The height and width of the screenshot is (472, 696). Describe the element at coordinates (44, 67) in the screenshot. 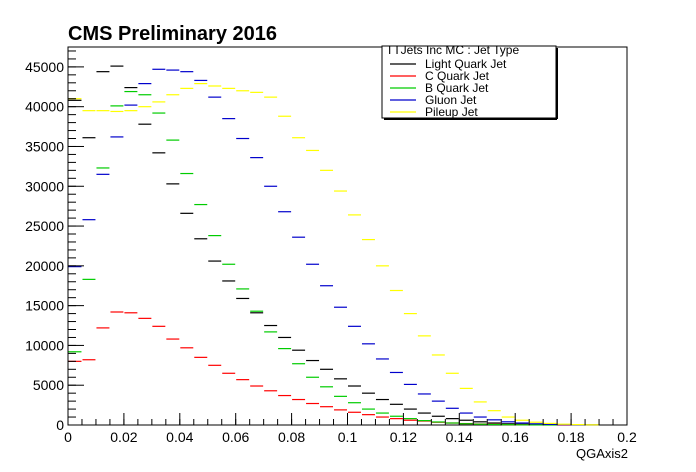

I see `y-tick-label: 45000` at that location.